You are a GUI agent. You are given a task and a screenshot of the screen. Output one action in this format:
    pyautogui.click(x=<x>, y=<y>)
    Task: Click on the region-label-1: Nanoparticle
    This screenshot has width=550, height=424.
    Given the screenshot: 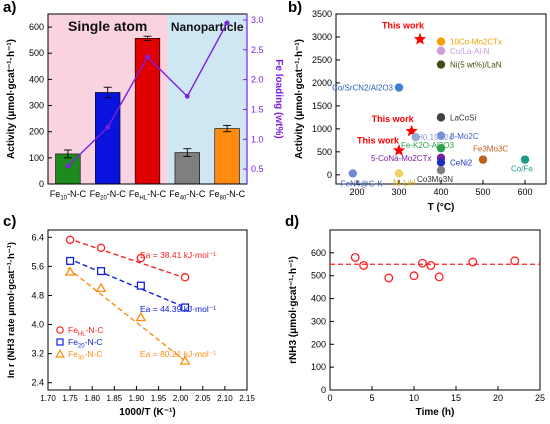 What is the action you would take?
    pyautogui.click(x=207, y=27)
    